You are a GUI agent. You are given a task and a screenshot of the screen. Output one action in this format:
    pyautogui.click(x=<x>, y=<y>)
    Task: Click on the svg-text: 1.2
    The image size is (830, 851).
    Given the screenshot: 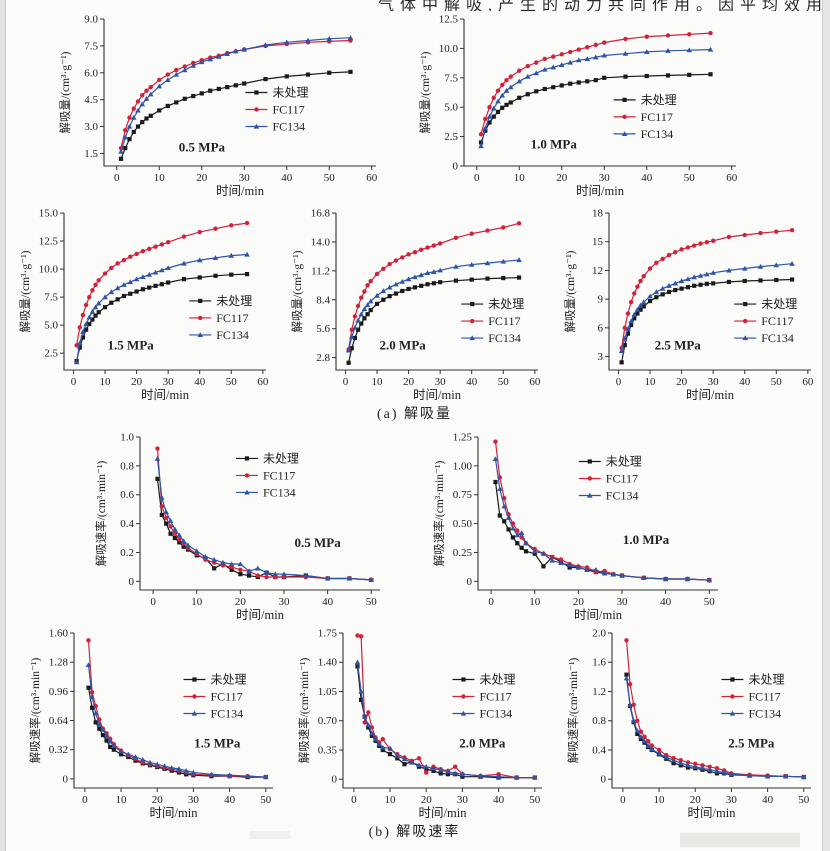 What is the action you would take?
    pyautogui.click(x=599, y=692)
    